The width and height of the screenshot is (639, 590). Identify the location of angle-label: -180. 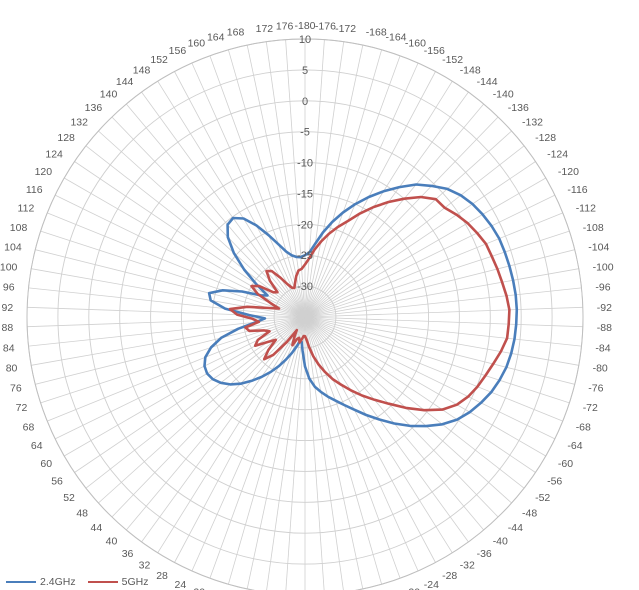
(304, 26).